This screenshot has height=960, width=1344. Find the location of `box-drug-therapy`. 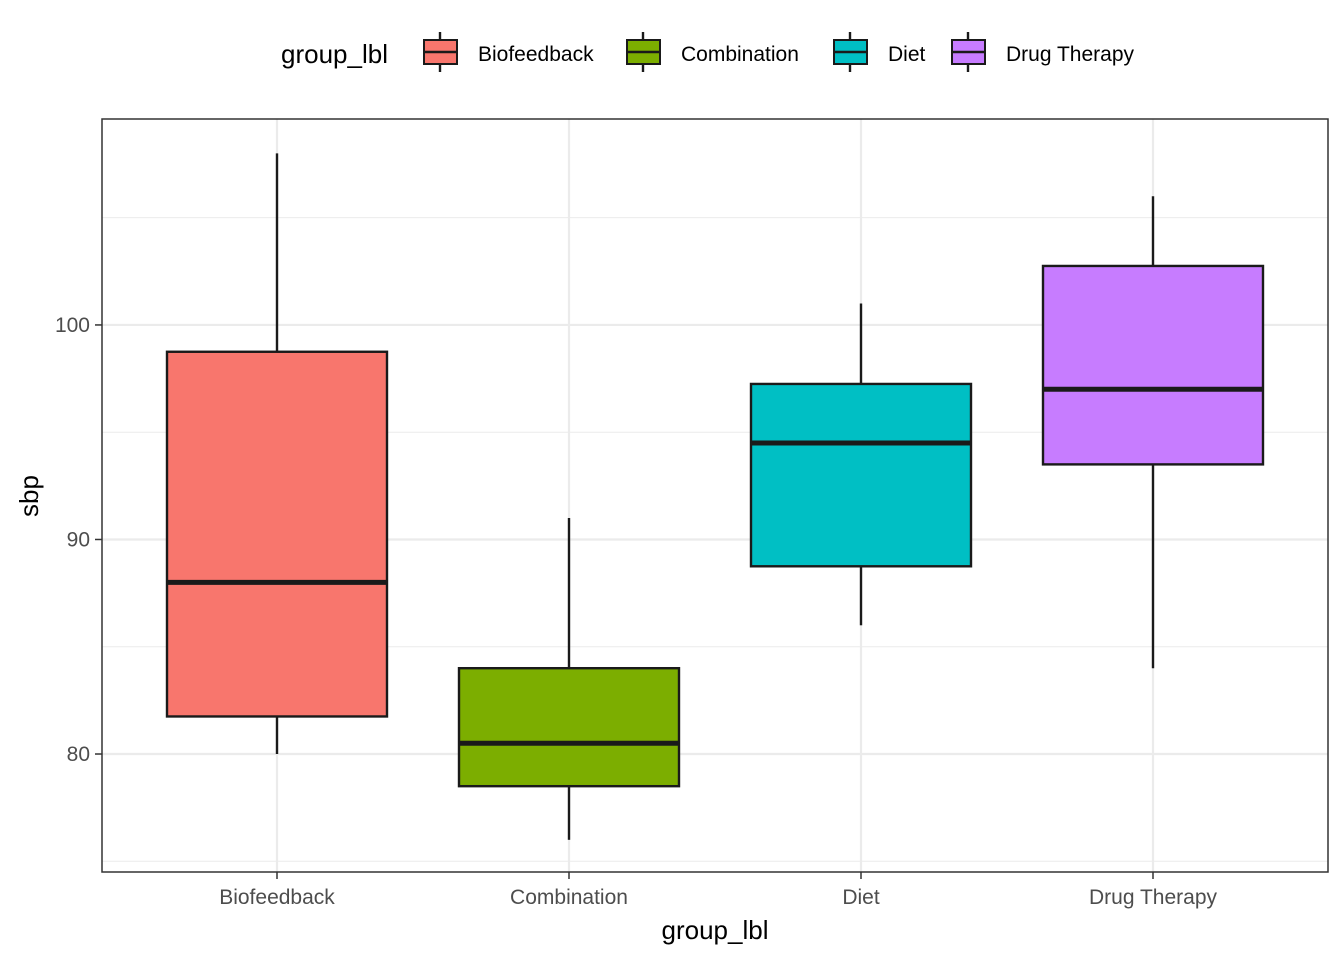

box-drug-therapy is located at coordinates (1153, 432).